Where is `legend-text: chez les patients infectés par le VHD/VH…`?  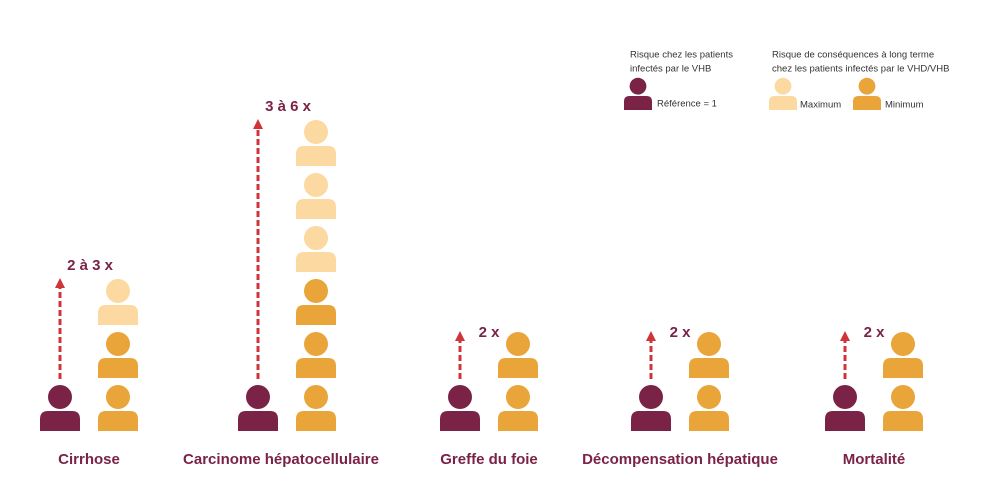 legend-text: chez les patients infectés par le VHD/VH… is located at coordinates (860, 69).